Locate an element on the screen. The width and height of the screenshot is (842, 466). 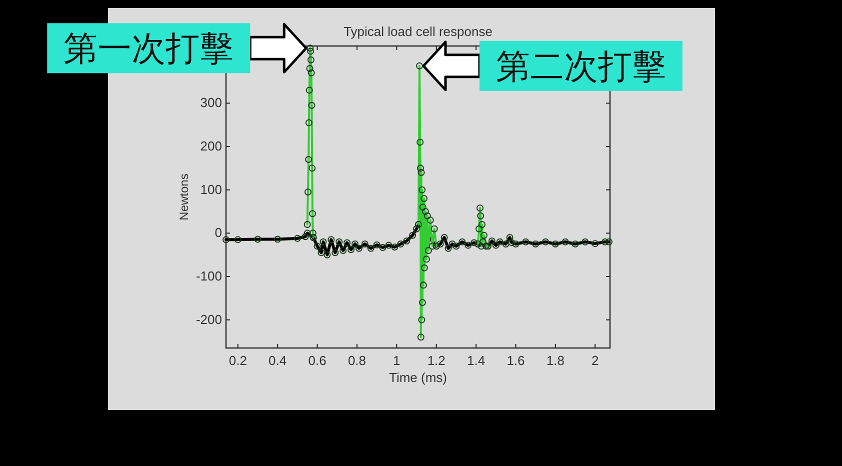
y-tick-label: -100 is located at coordinates (209, 276).